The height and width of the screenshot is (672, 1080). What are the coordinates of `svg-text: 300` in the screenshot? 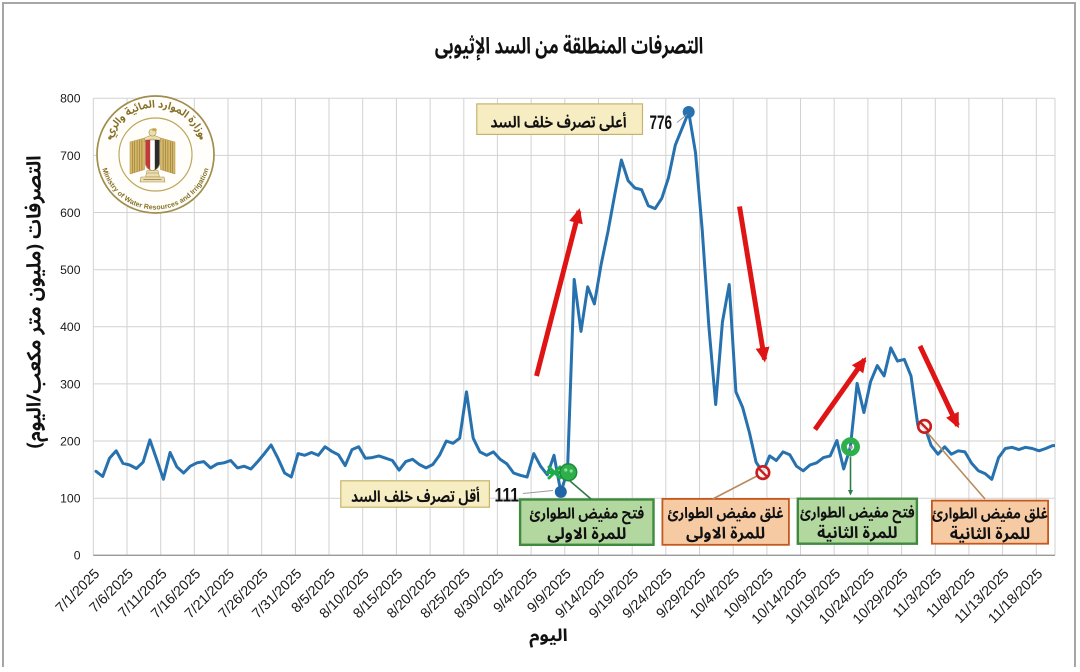 It's located at (70, 384).